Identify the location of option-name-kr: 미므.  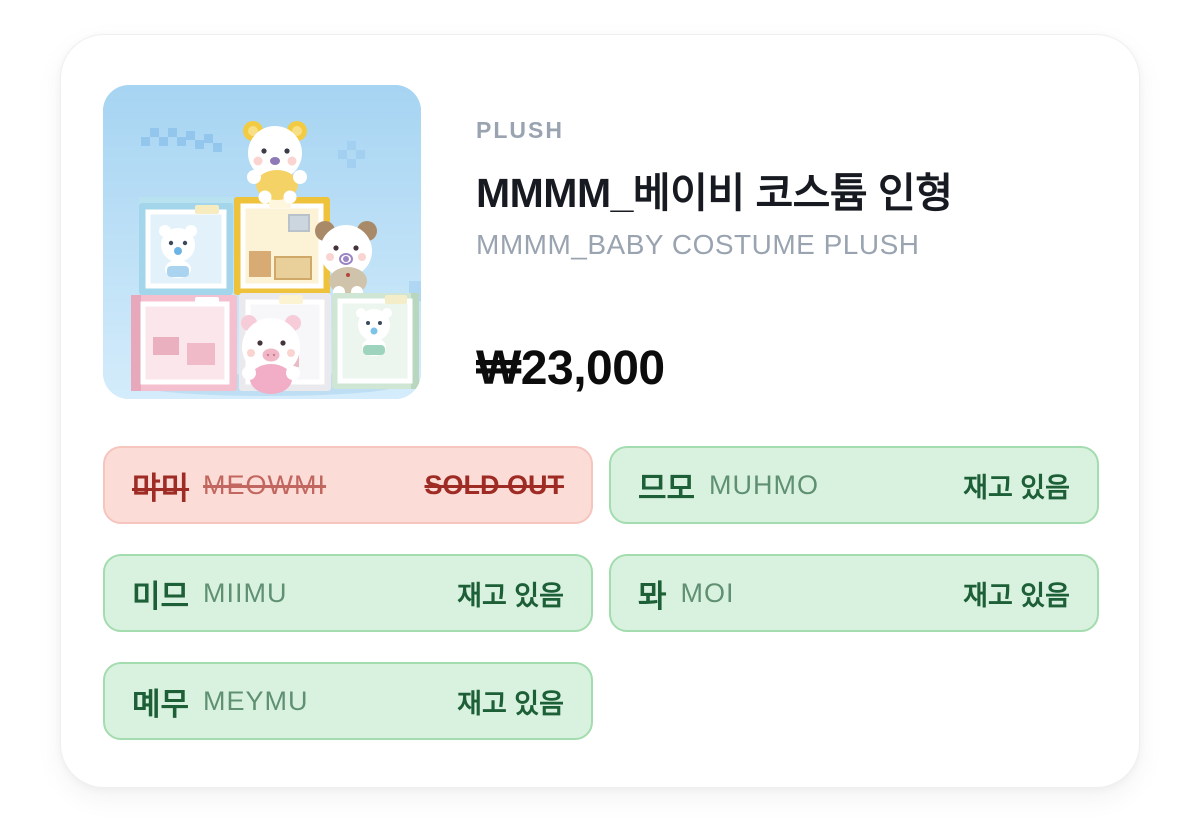
(161, 596).